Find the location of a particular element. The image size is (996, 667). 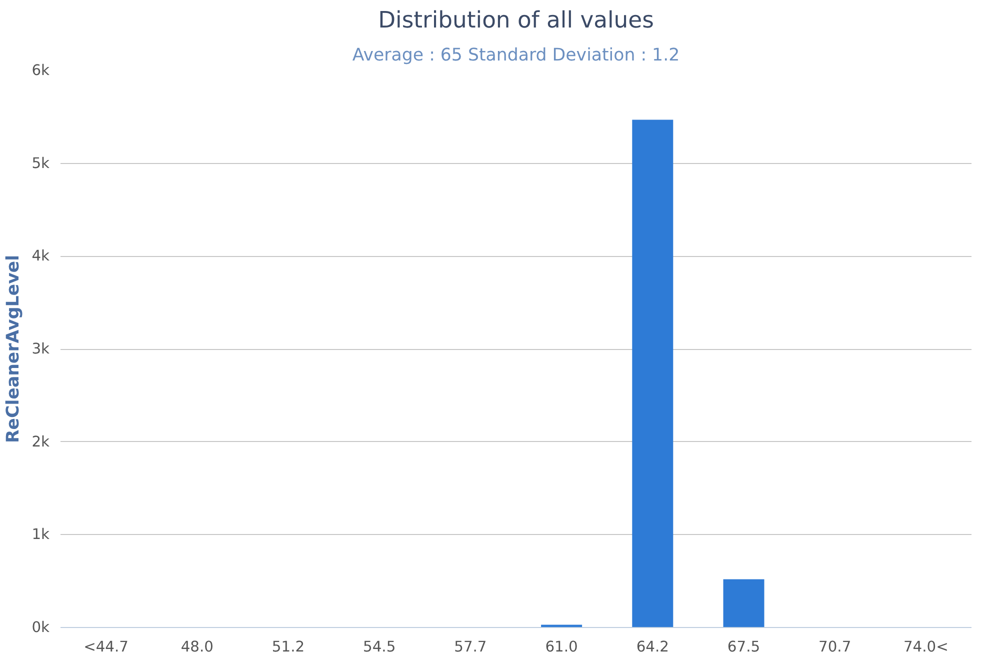

y-tick-label: 4k is located at coordinates (41, 256).